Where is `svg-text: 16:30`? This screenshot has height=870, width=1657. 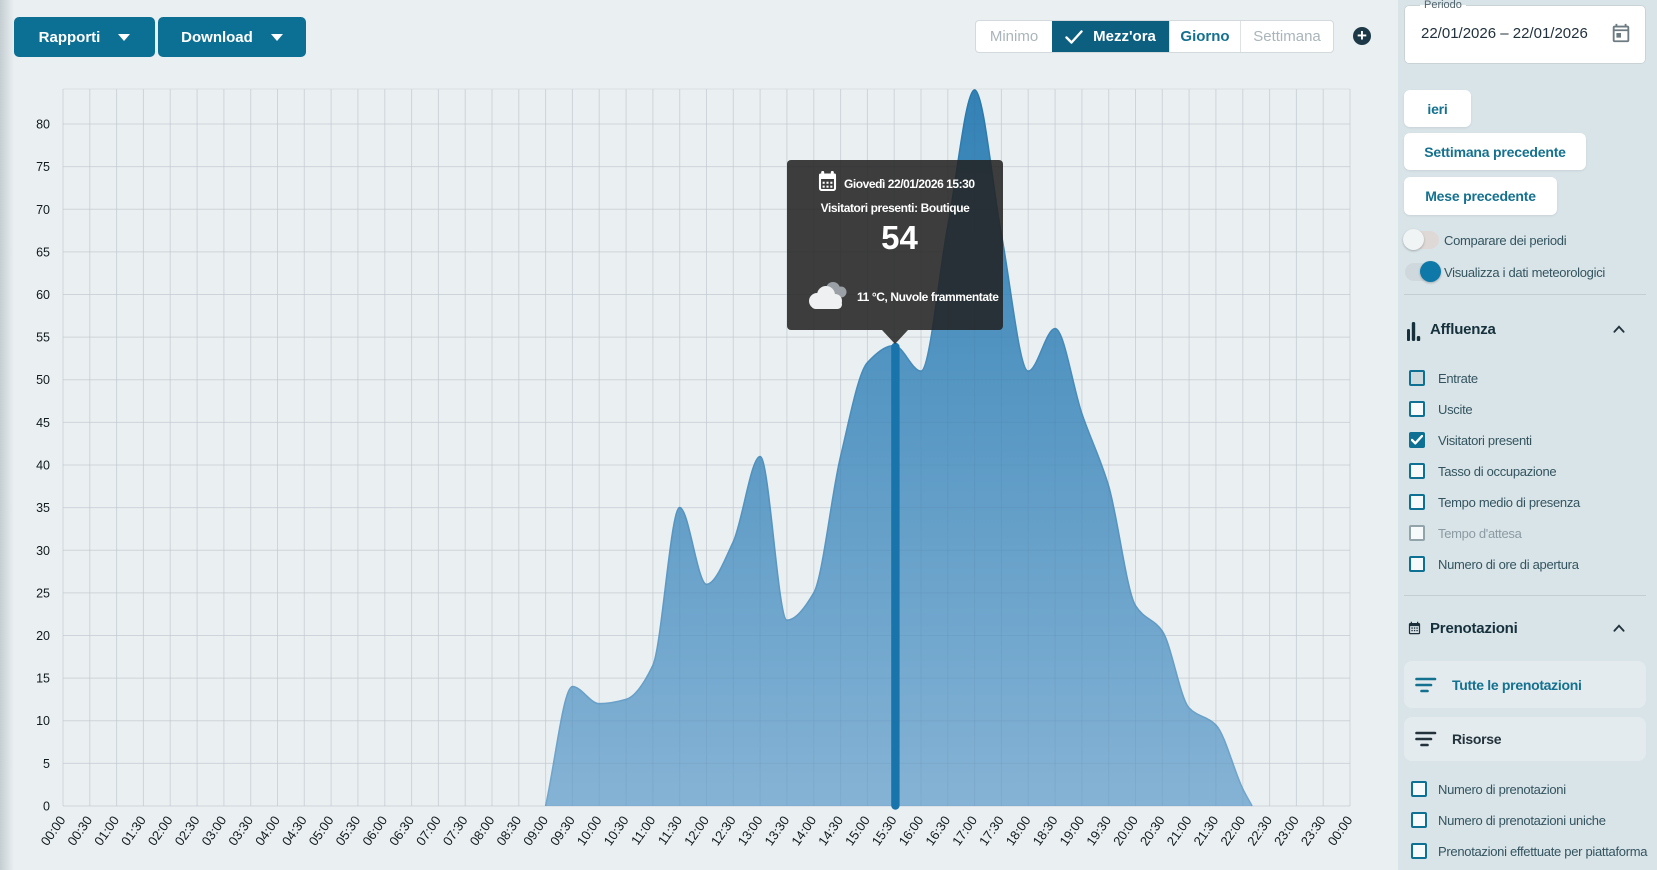
svg-text: 16:30 is located at coordinates (937, 830).